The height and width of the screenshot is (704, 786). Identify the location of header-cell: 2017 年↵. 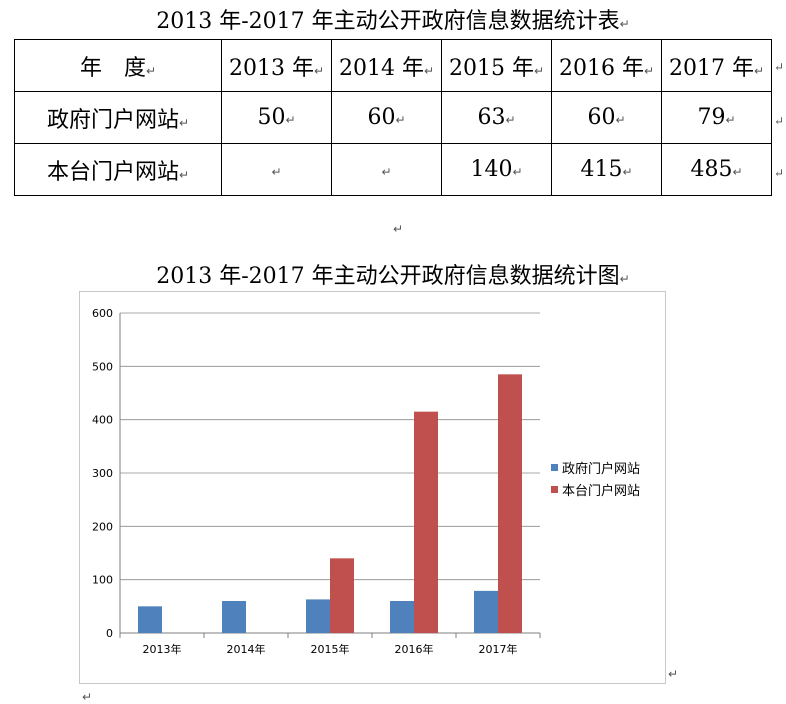
(716, 65).